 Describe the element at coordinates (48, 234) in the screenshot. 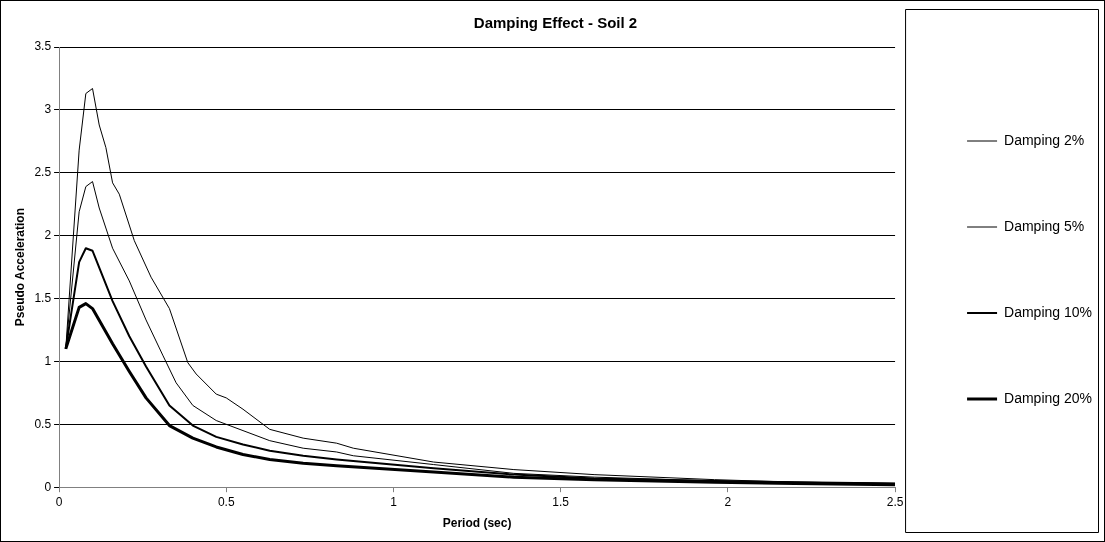

I see `y-tick-label: 2` at that location.